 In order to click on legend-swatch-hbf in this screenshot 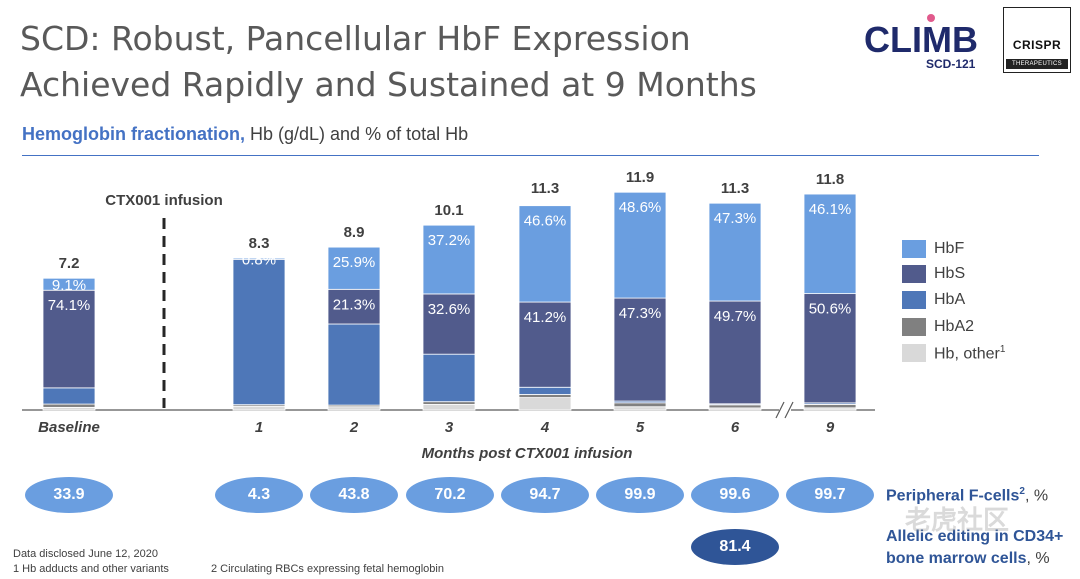, I will do `click(914, 249)`.